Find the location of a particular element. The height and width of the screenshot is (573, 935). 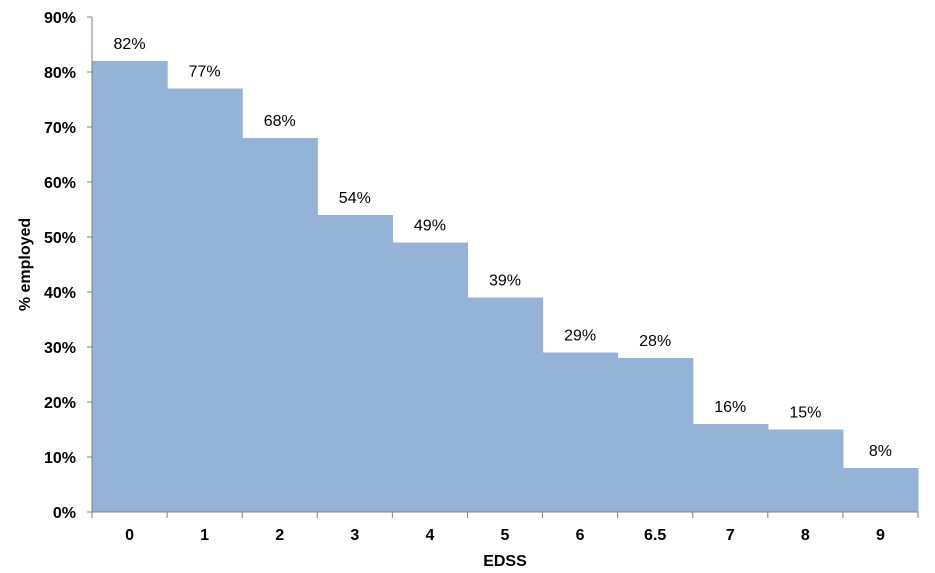

y-tick-label: 50% is located at coordinates (60, 238).